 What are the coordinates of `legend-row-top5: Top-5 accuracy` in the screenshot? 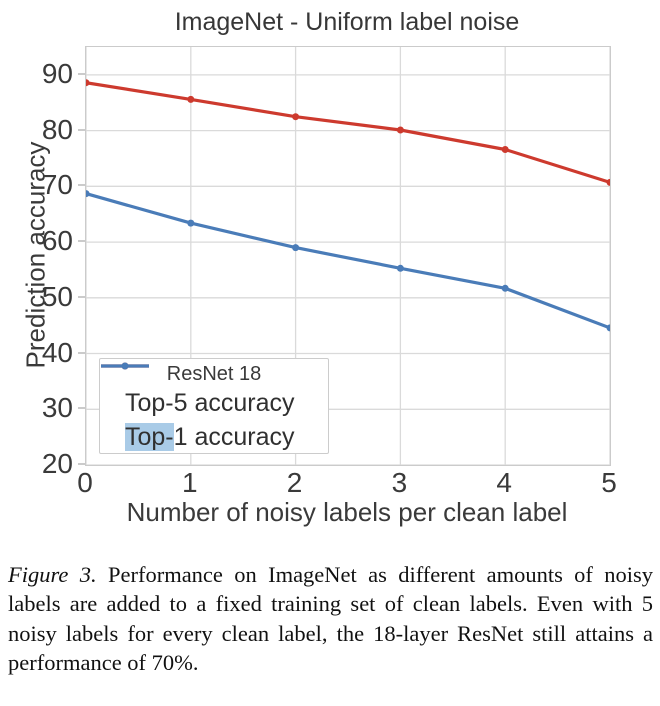 It's located at (214, 391).